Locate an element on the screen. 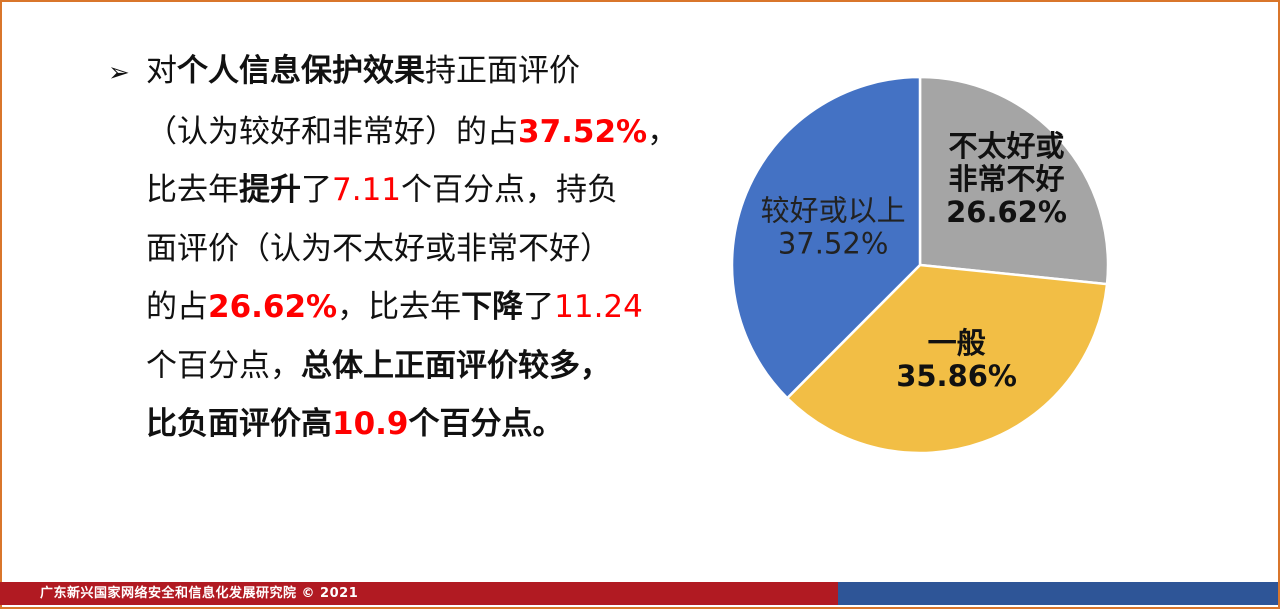 The height and width of the screenshot is (609, 1280). negative-share: 26.62% is located at coordinates (273, 307).